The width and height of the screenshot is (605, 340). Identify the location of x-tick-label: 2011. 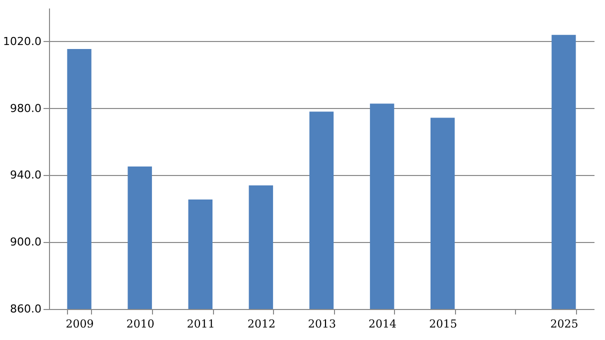
(200, 324).